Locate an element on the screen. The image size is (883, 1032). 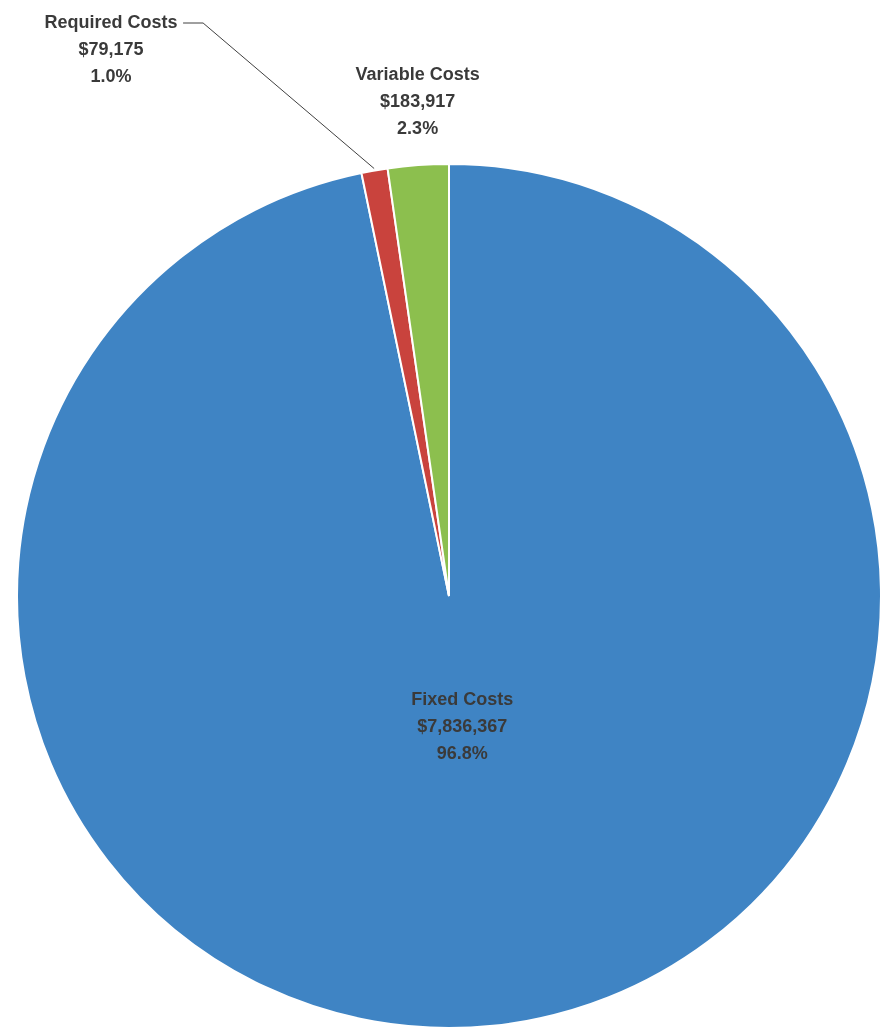
data-label: $7,836,367 96.8% is located at coordinates (462, 739).